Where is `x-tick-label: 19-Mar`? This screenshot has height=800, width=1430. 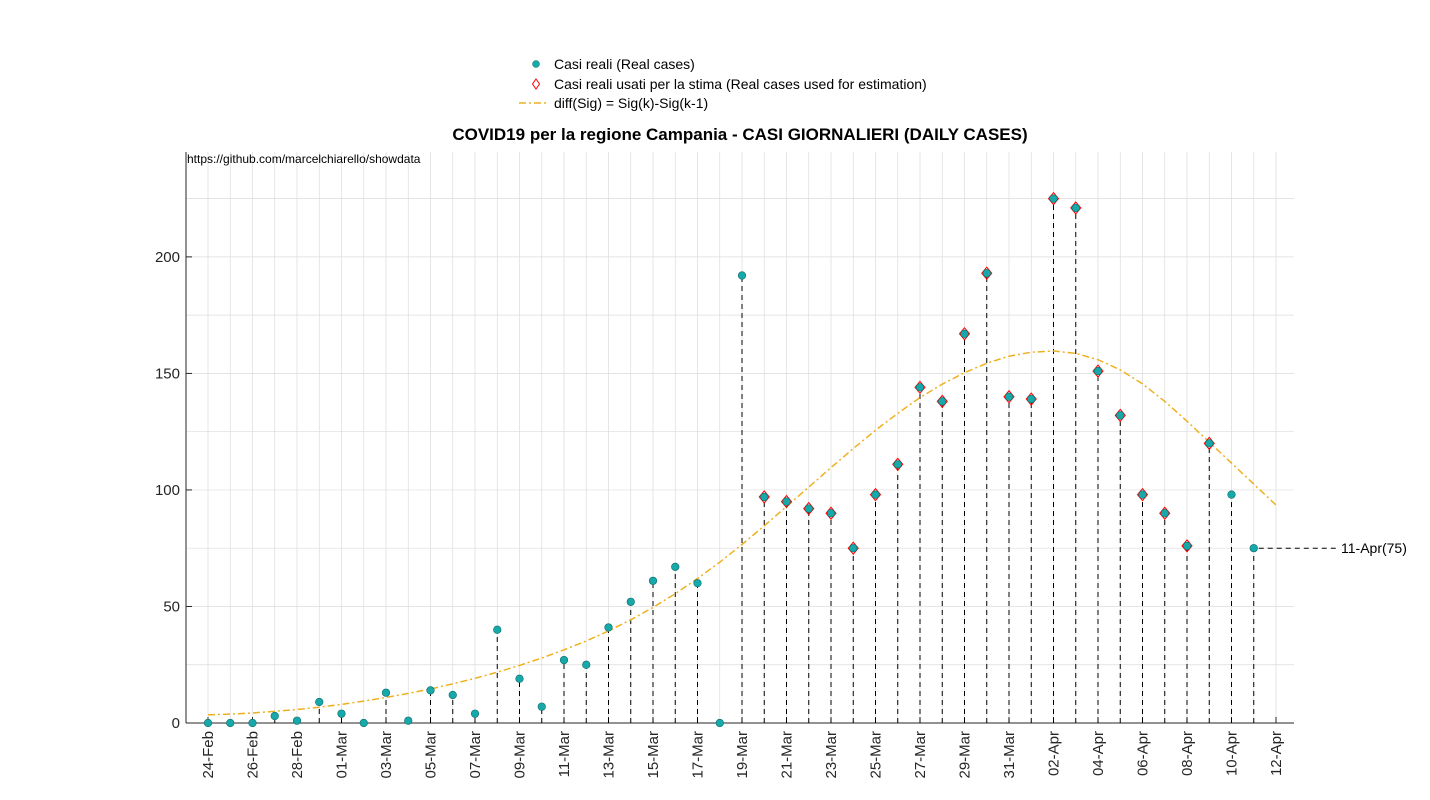
x-tick-label: 19-Mar is located at coordinates (742, 755).